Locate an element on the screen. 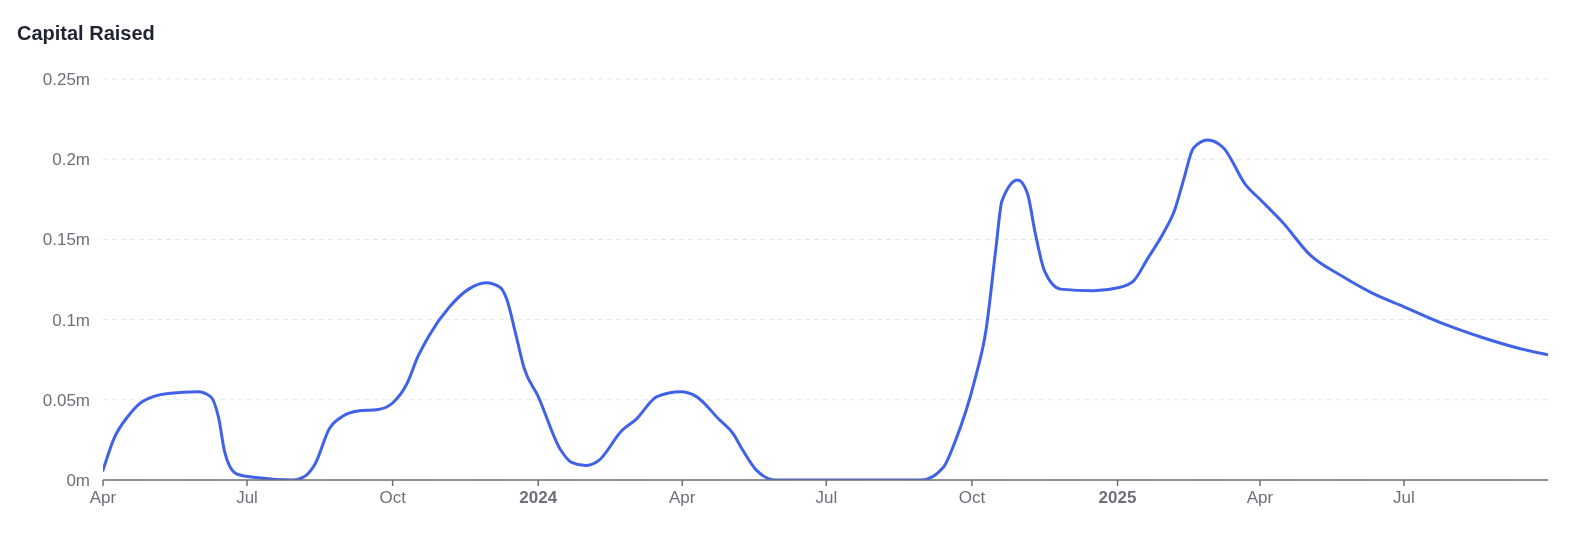 This screenshot has width=1581, height=552. y-tick-label: 0.2m is located at coordinates (71, 160).